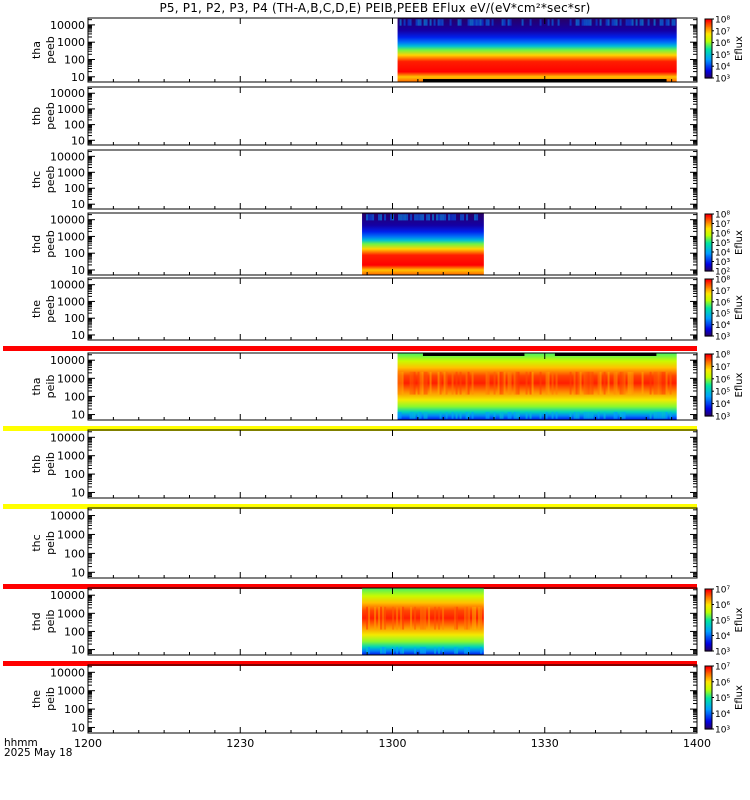  Describe the element at coordinates (722, 380) in the screenshot. I see `colorbar-tick-label: 10⁶` at that location.